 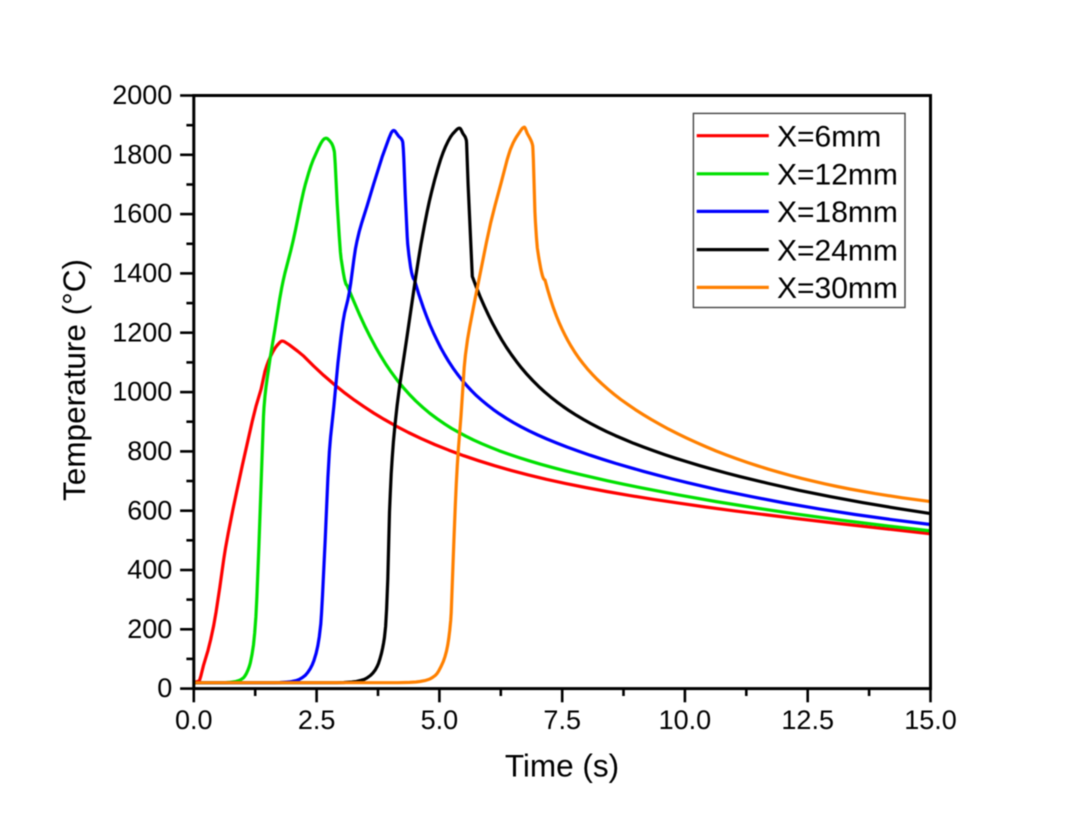 What do you see at coordinates (837, 250) in the screenshot?
I see `svg-text: X=24mm` at bounding box center [837, 250].